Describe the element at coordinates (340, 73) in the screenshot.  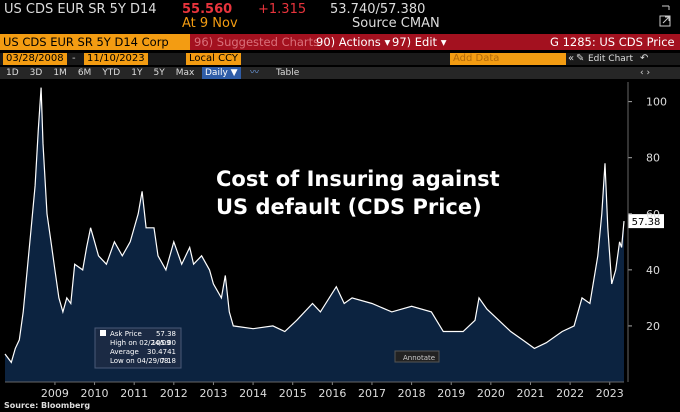
I see `range-bar` at that location.